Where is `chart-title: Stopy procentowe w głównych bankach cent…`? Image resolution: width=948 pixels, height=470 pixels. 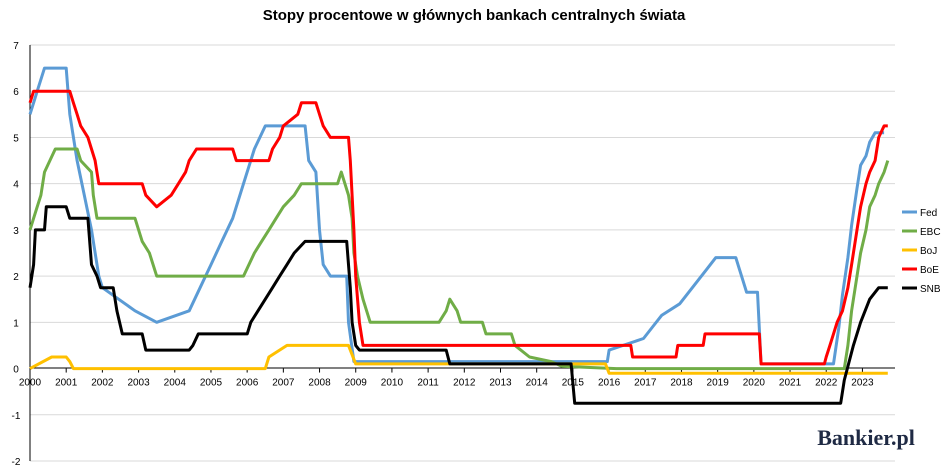
chart-title: Stopy procentowe w głównych bankach cent… is located at coordinates (474, 15).